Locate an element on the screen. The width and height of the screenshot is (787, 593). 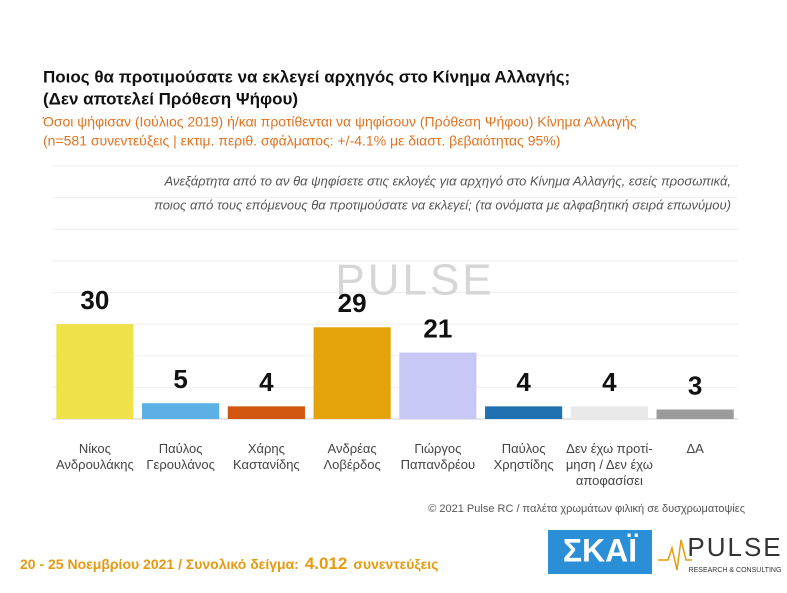
x-tick-label-line: μηση / Δεν έχω is located at coordinates (609, 464).